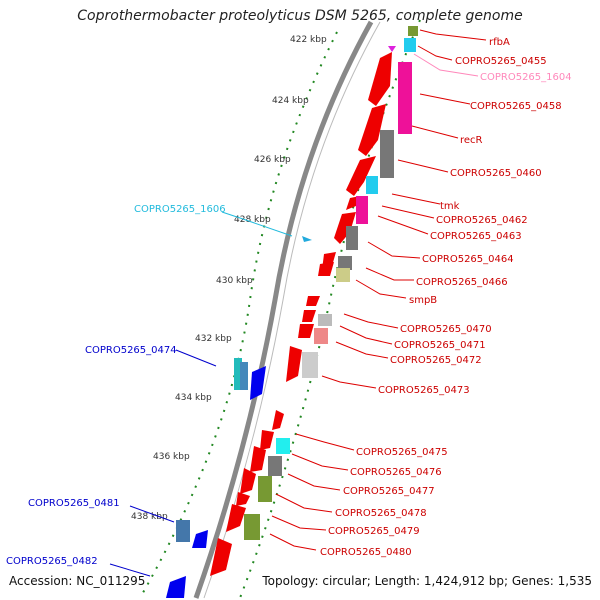  I want to click on gene-label: COPRO5265_0476, so click(396, 472).